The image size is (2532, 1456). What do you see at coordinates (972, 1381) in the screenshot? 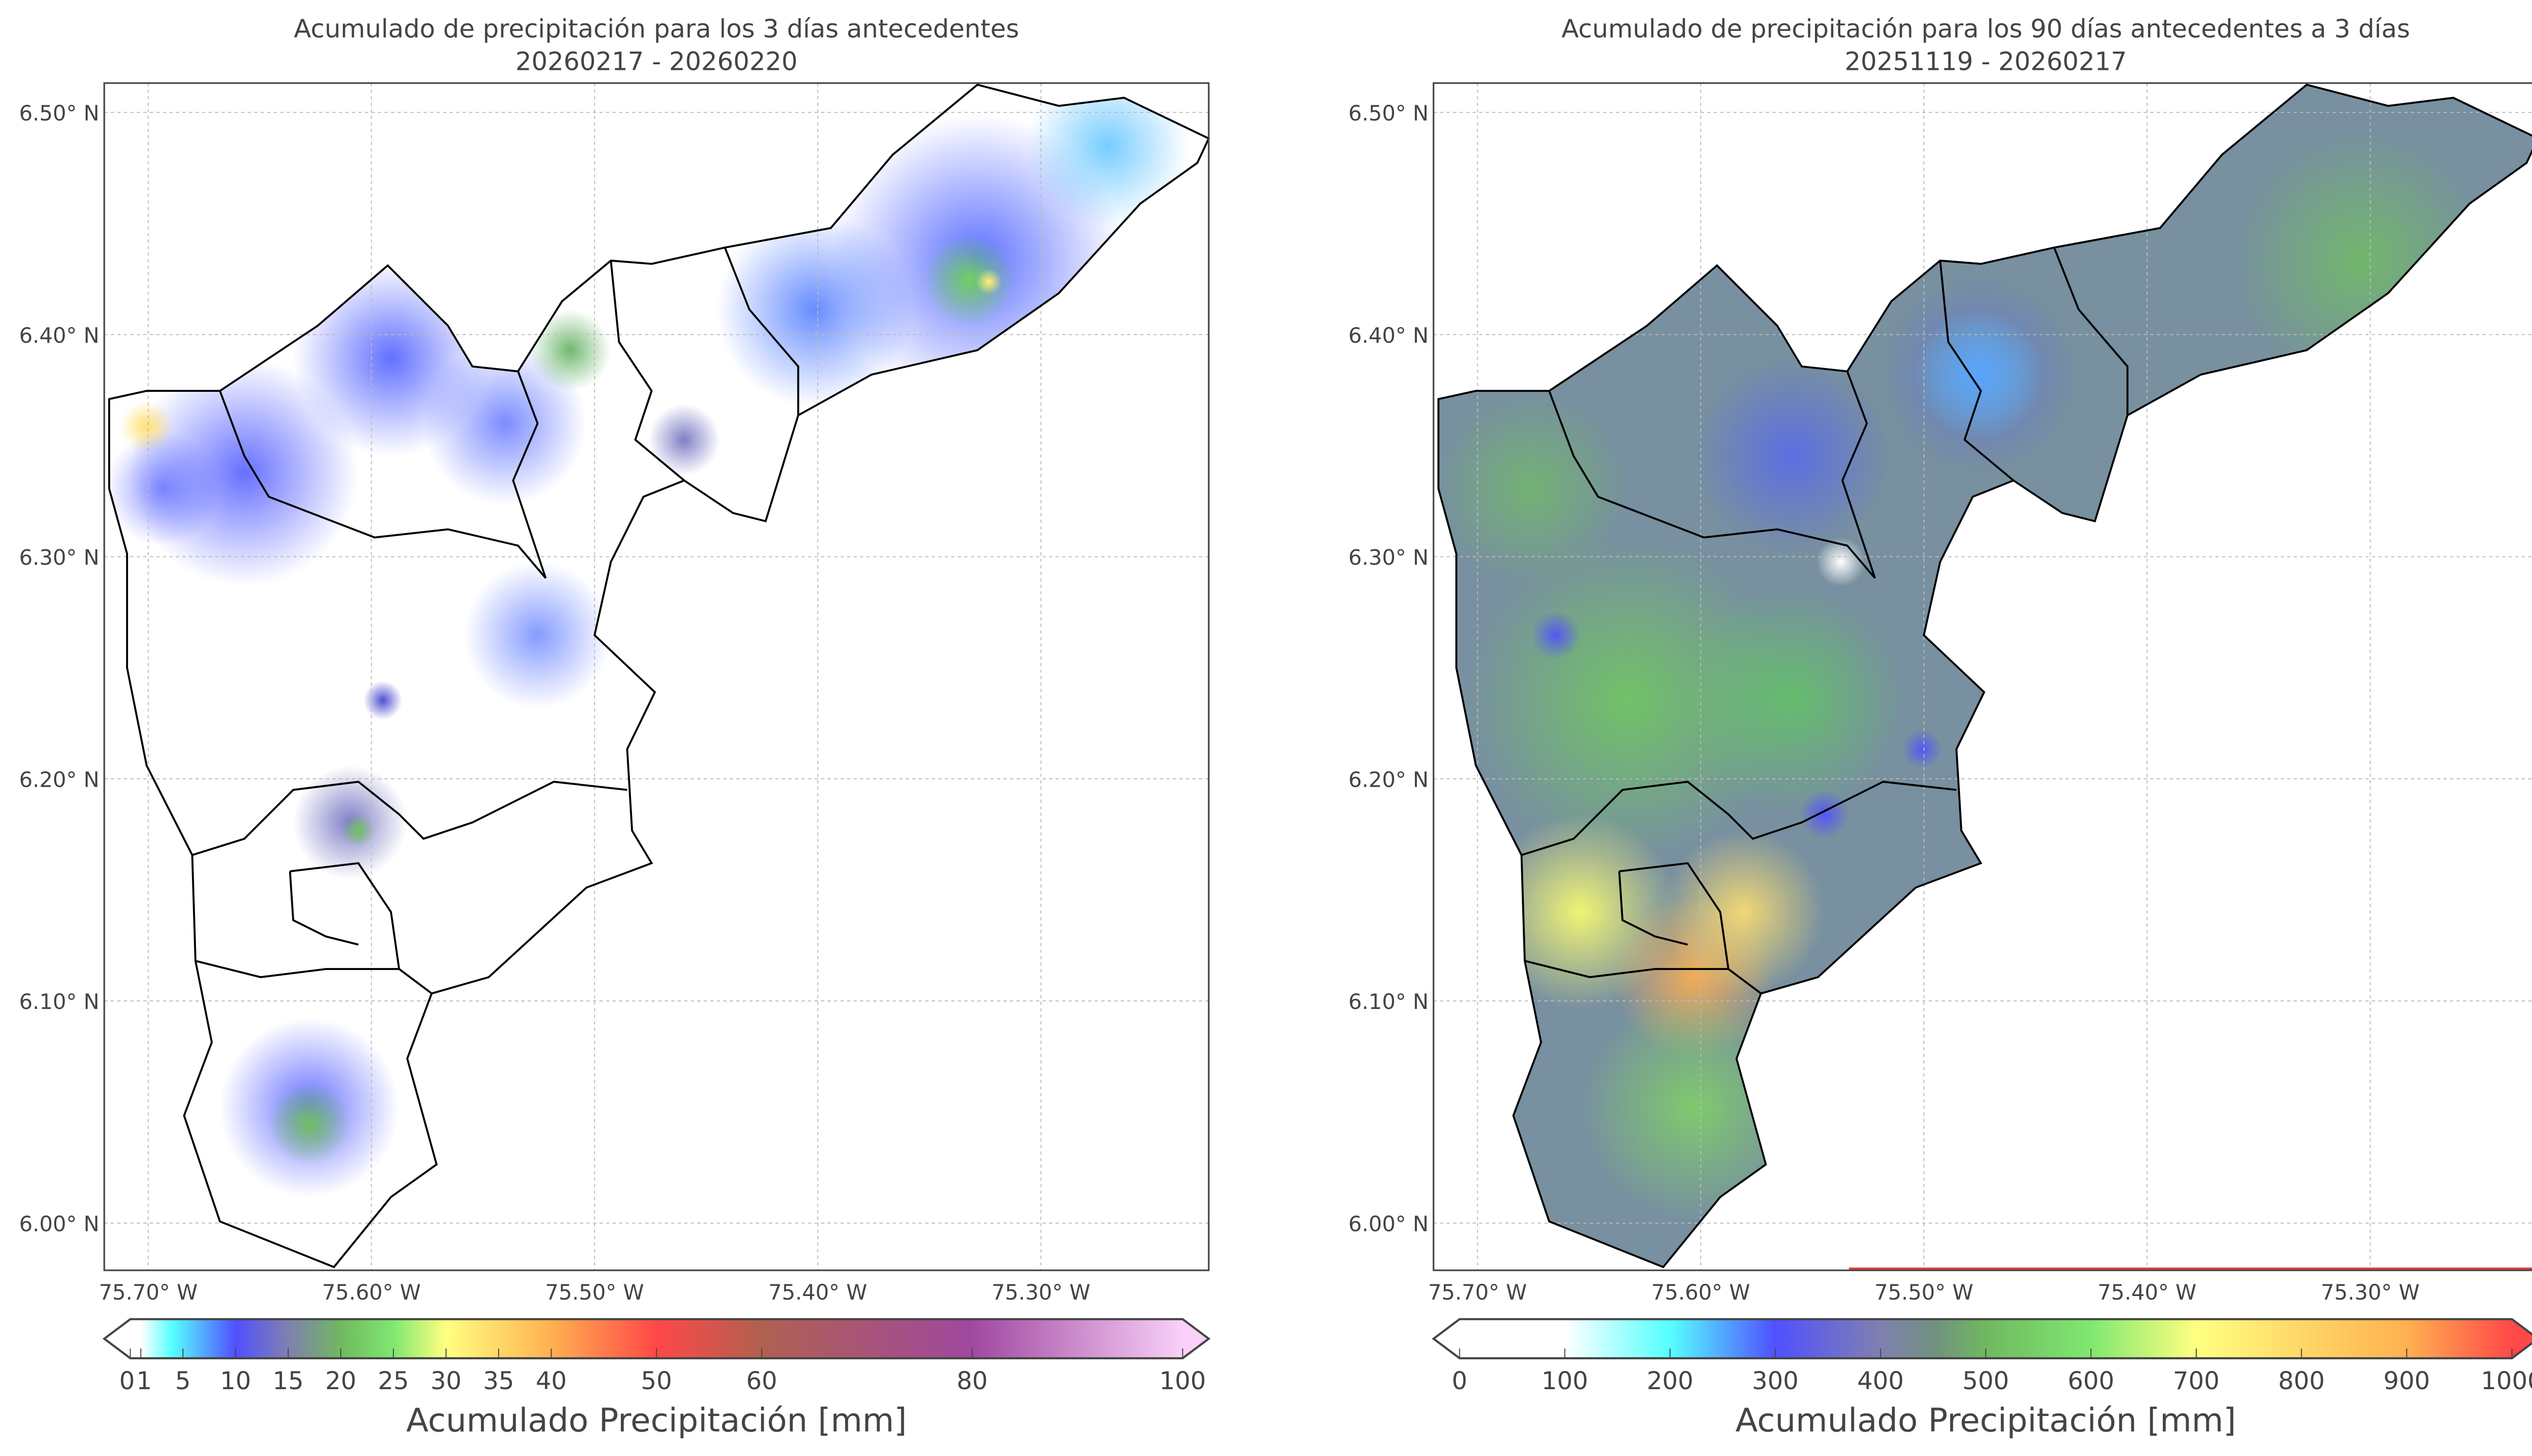
I see `colorbar-tick-label: 80` at bounding box center [972, 1381].